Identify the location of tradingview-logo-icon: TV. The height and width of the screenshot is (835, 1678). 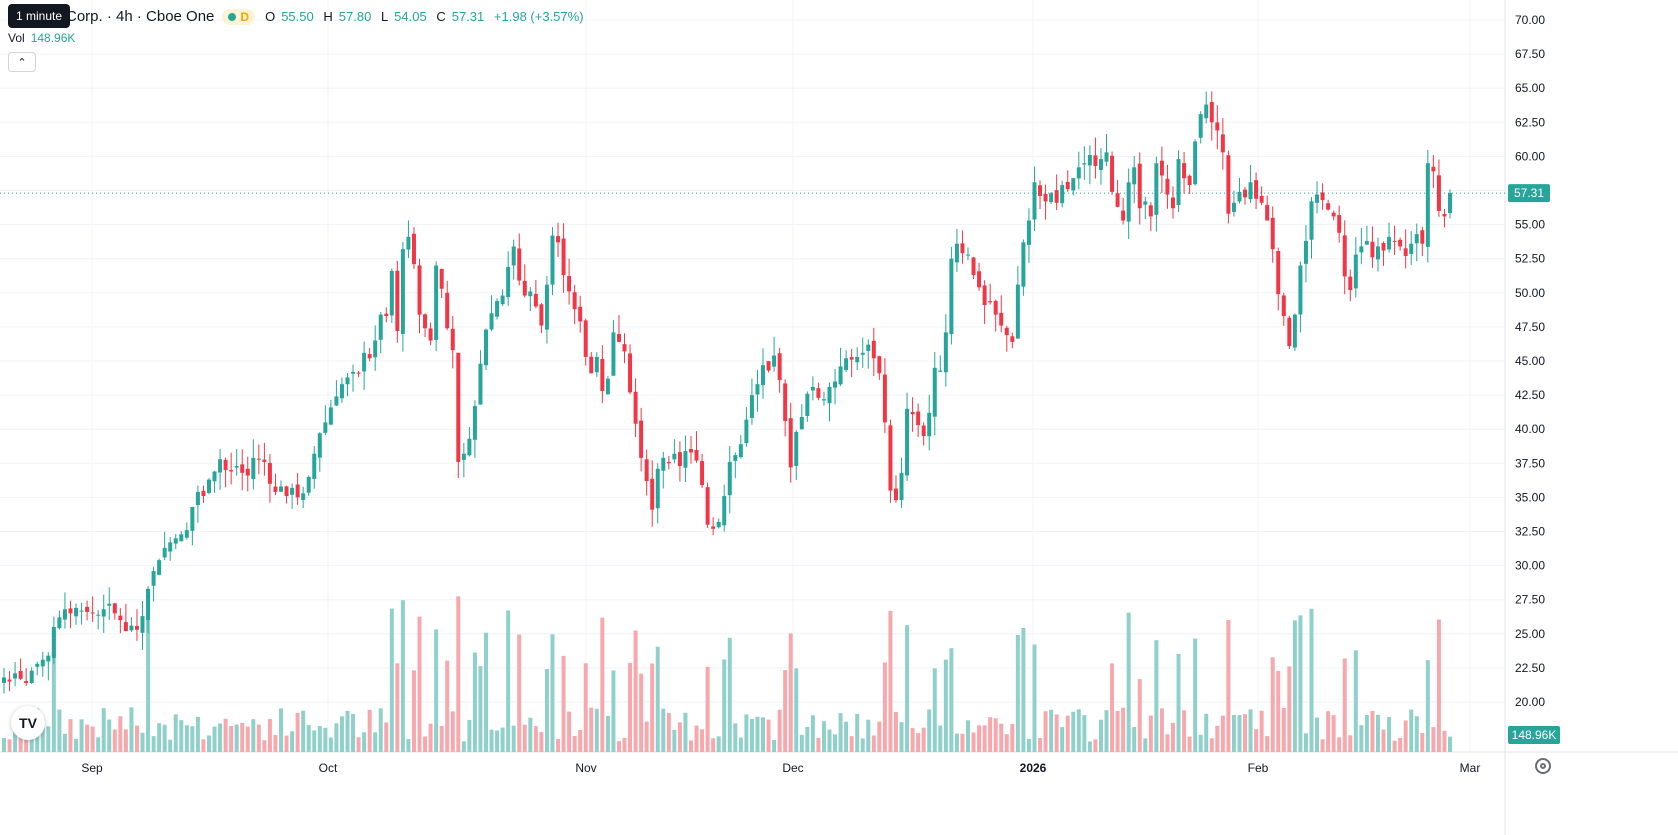
(28, 723).